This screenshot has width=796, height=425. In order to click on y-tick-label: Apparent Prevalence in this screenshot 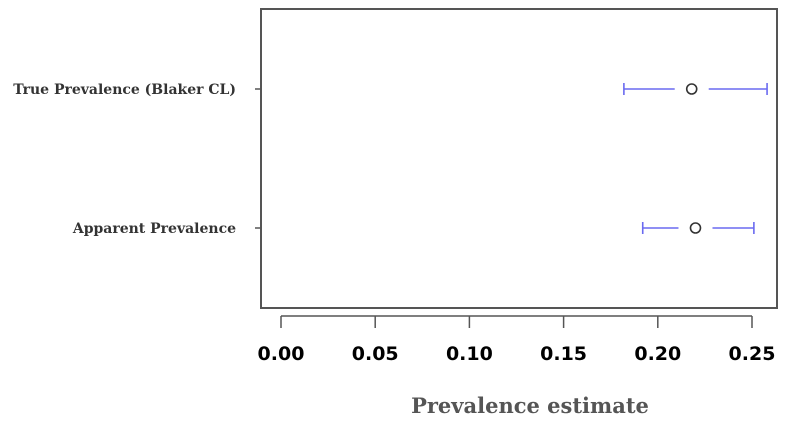, I will do `click(154, 229)`.